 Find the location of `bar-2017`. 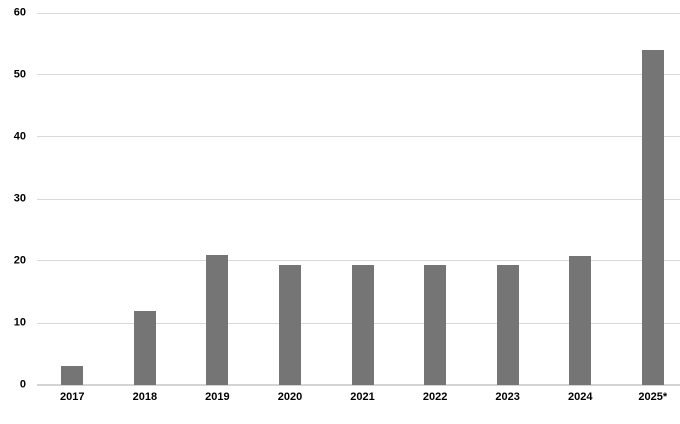

bar-2017 is located at coordinates (72, 375).